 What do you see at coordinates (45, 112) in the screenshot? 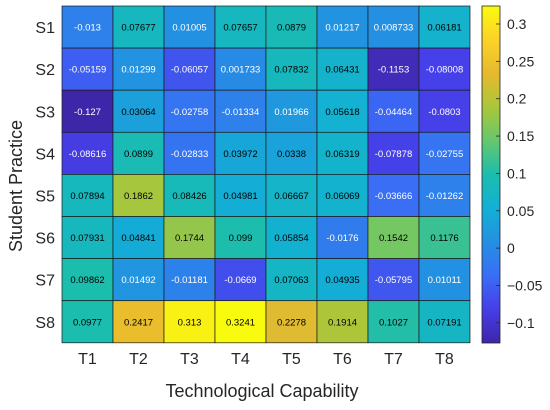
I see `y-tick-s3: S3` at bounding box center [45, 112].